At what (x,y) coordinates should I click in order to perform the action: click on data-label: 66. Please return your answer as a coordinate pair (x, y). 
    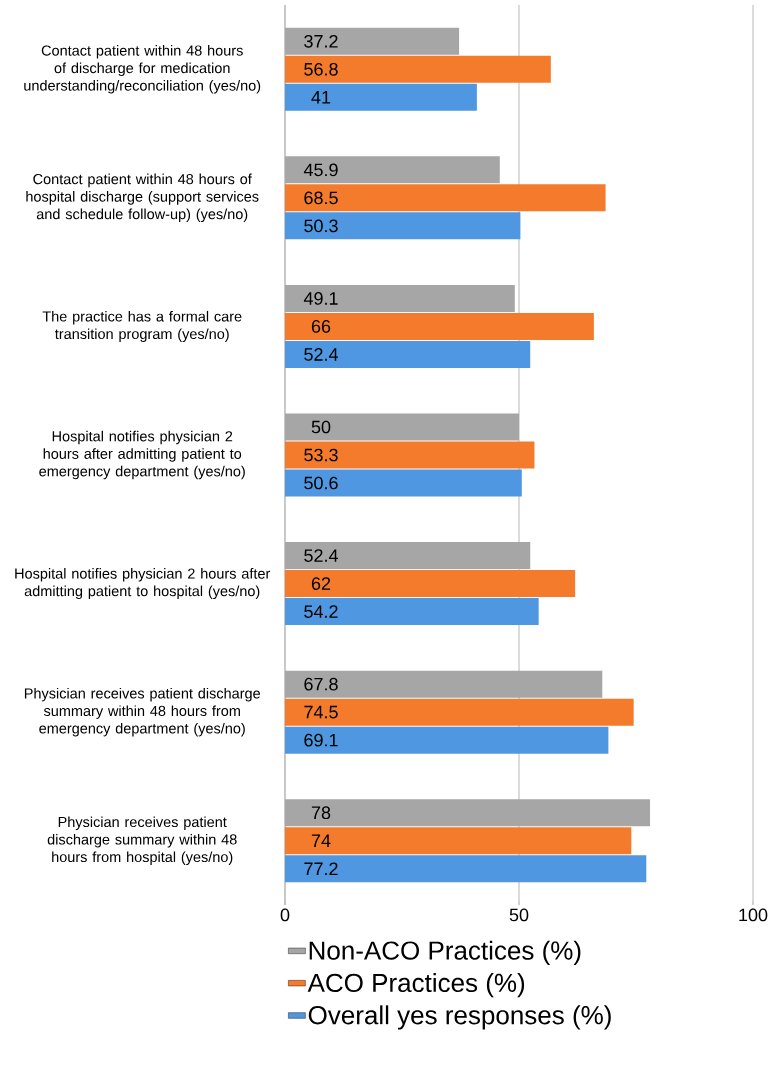
    Looking at the image, I should click on (321, 326).